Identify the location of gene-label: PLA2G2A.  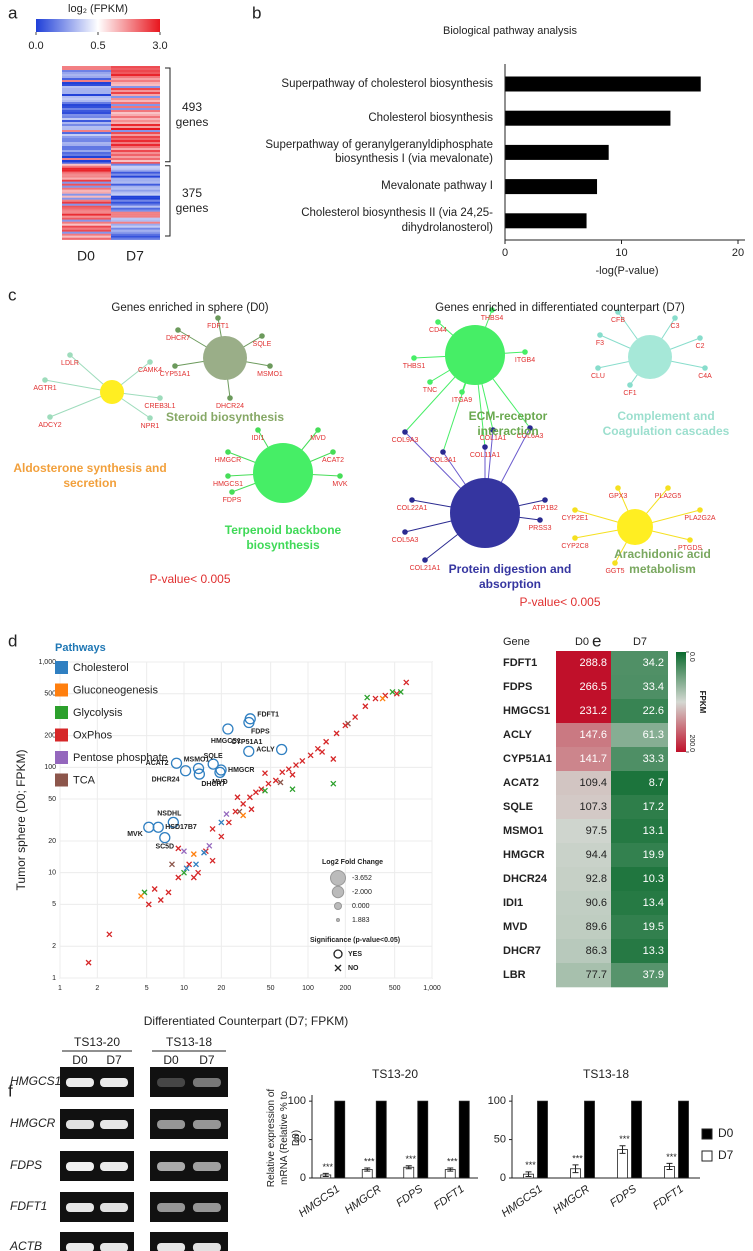
(699, 518).